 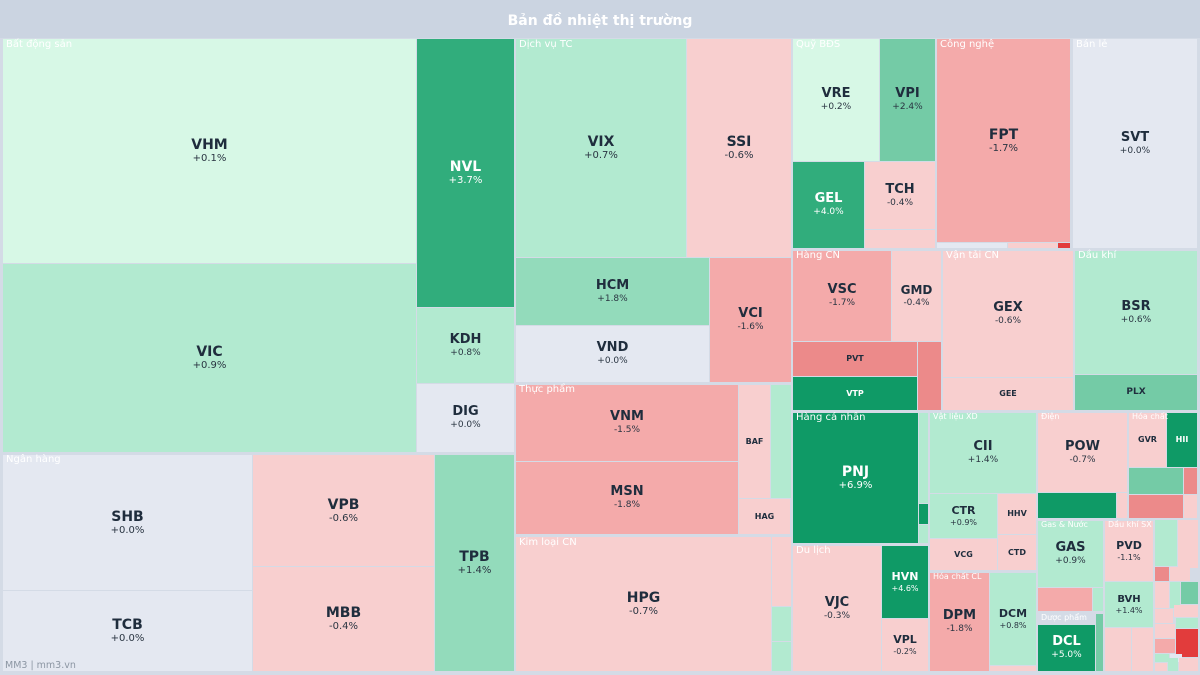 What do you see at coordinates (465, 173) in the screenshot?
I see `tile-nvl: NVL +3.7%` at bounding box center [465, 173].